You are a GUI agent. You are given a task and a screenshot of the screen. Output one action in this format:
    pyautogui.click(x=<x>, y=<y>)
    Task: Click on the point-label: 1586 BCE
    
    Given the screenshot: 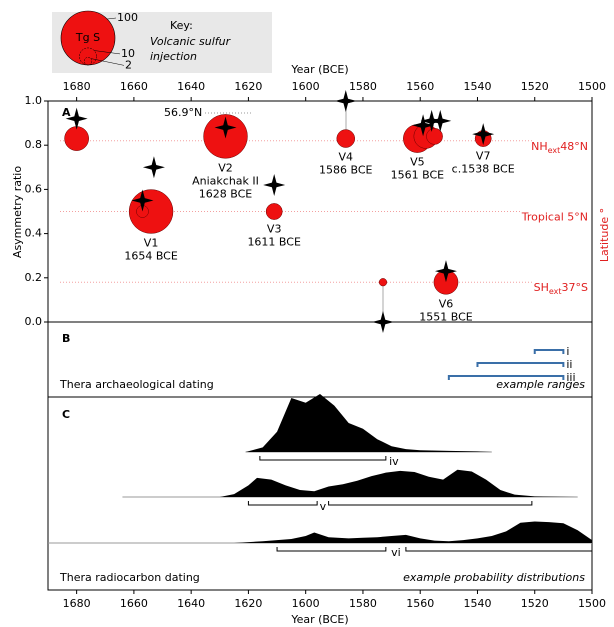 What is the action you would take?
    pyautogui.click(x=346, y=170)
    